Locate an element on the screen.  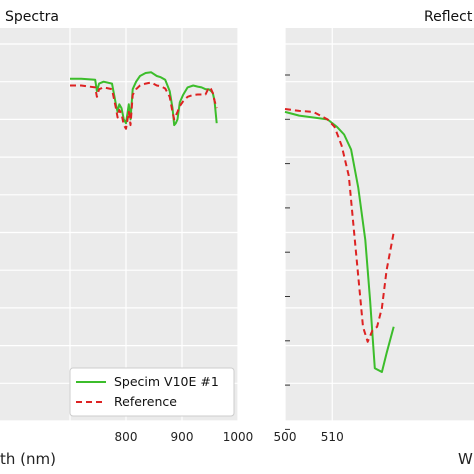
right-series-line-reference is located at coordinates (339, 225).